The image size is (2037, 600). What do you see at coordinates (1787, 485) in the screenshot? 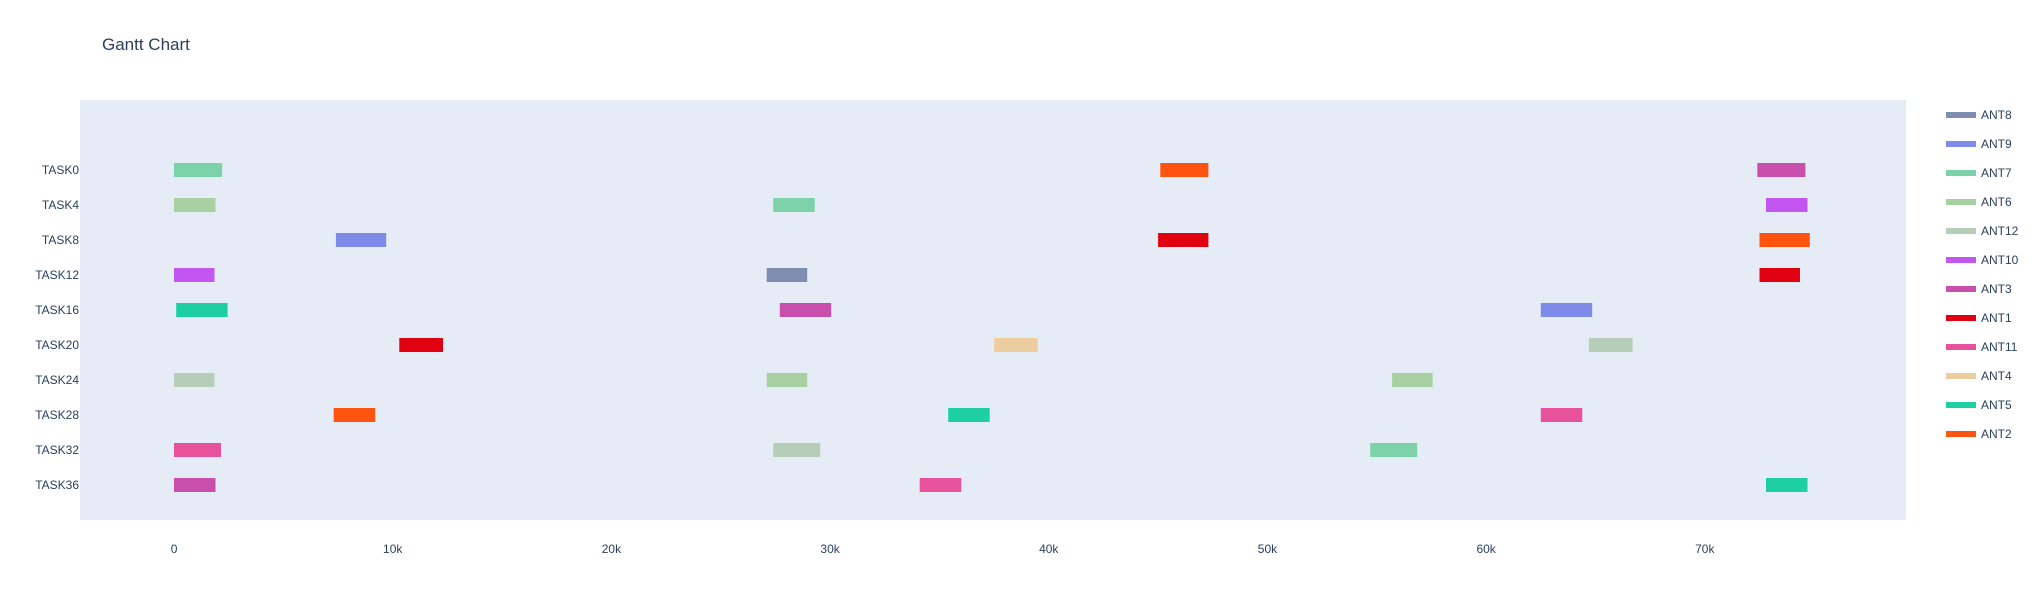
I see `gantt-bar-task36-ant5` at bounding box center [1787, 485].